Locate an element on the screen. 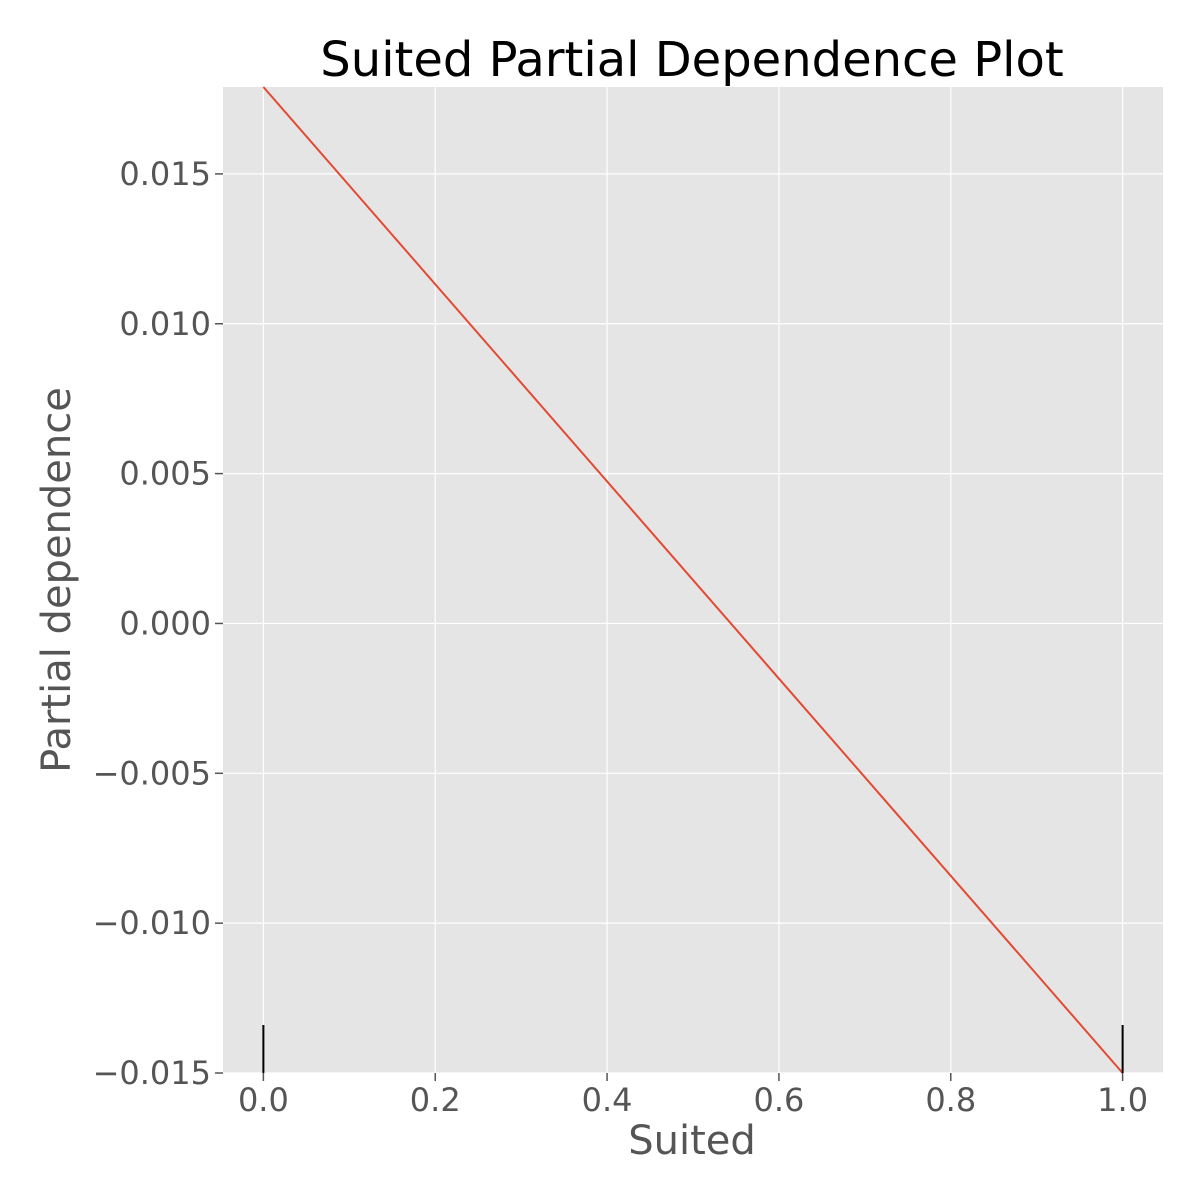 This screenshot has width=1200, height=1200. y-axis: 0.015 0.010 0.005 0.000 −0.005 −0.010 −0.015 is located at coordinates (158, 623).